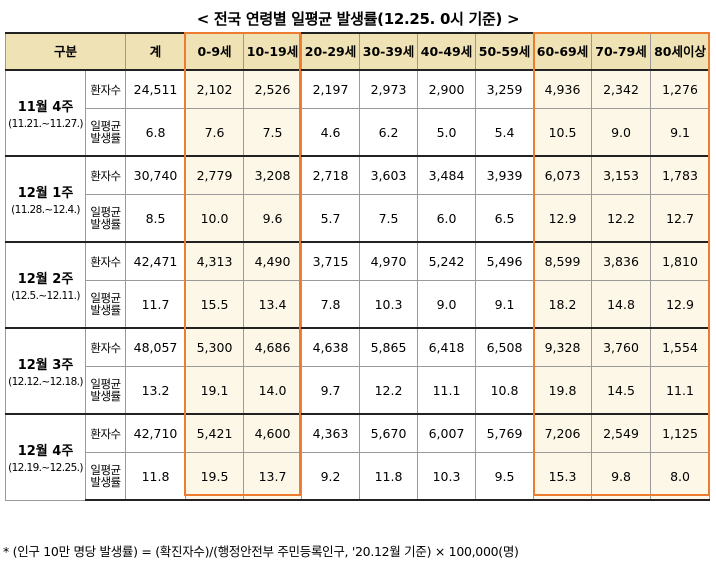  What do you see at coordinates (45, 210) in the screenshot?
I see `week-range: (11.28.~12.4.)` at bounding box center [45, 210].